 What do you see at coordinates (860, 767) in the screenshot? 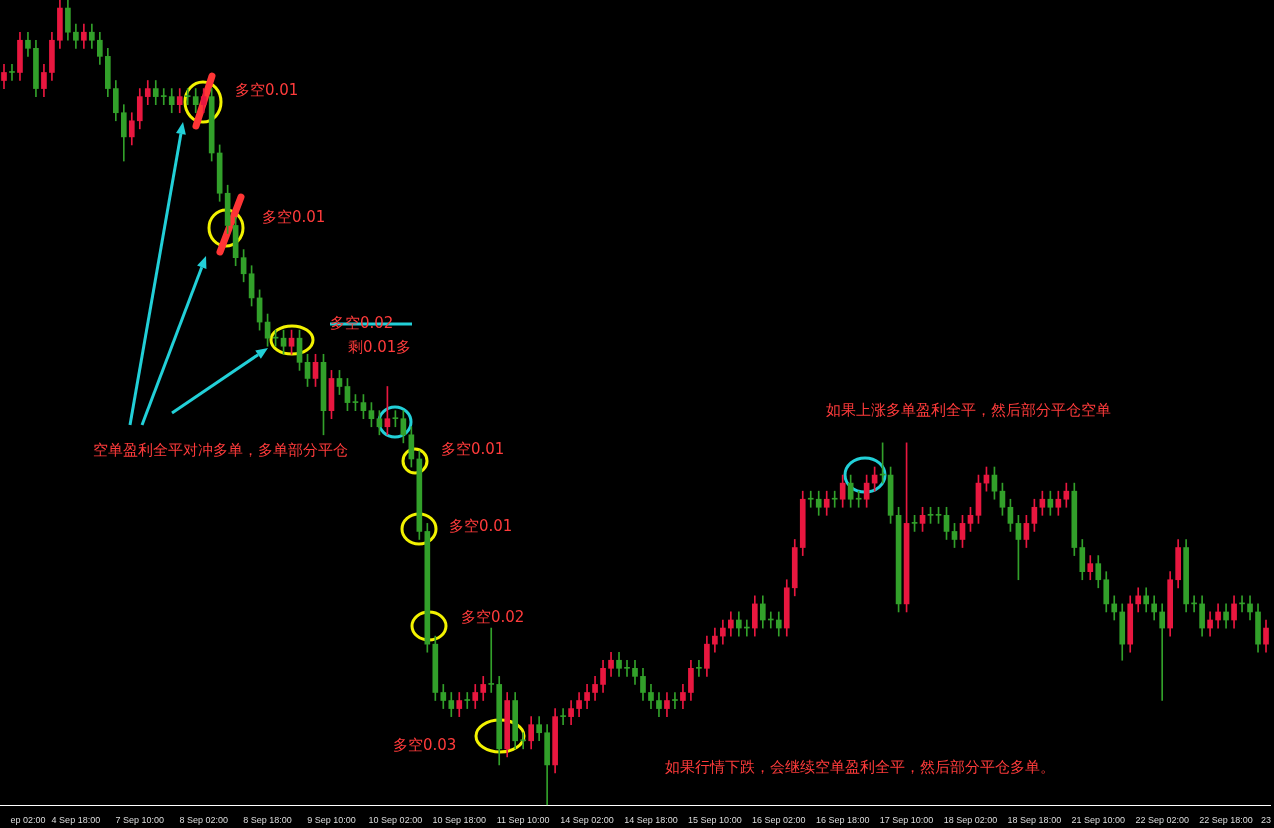
I see `annotation: 如果行情下跌，会继续空单盈利全平，然后部分平仓多单。` at bounding box center [860, 767].